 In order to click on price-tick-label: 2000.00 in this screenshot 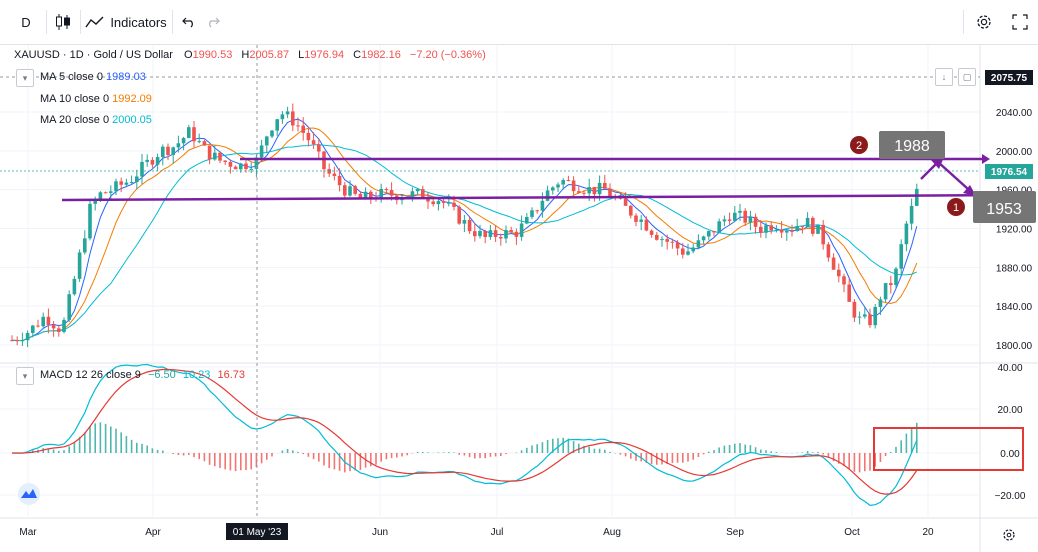, I will do `click(1014, 152)`.